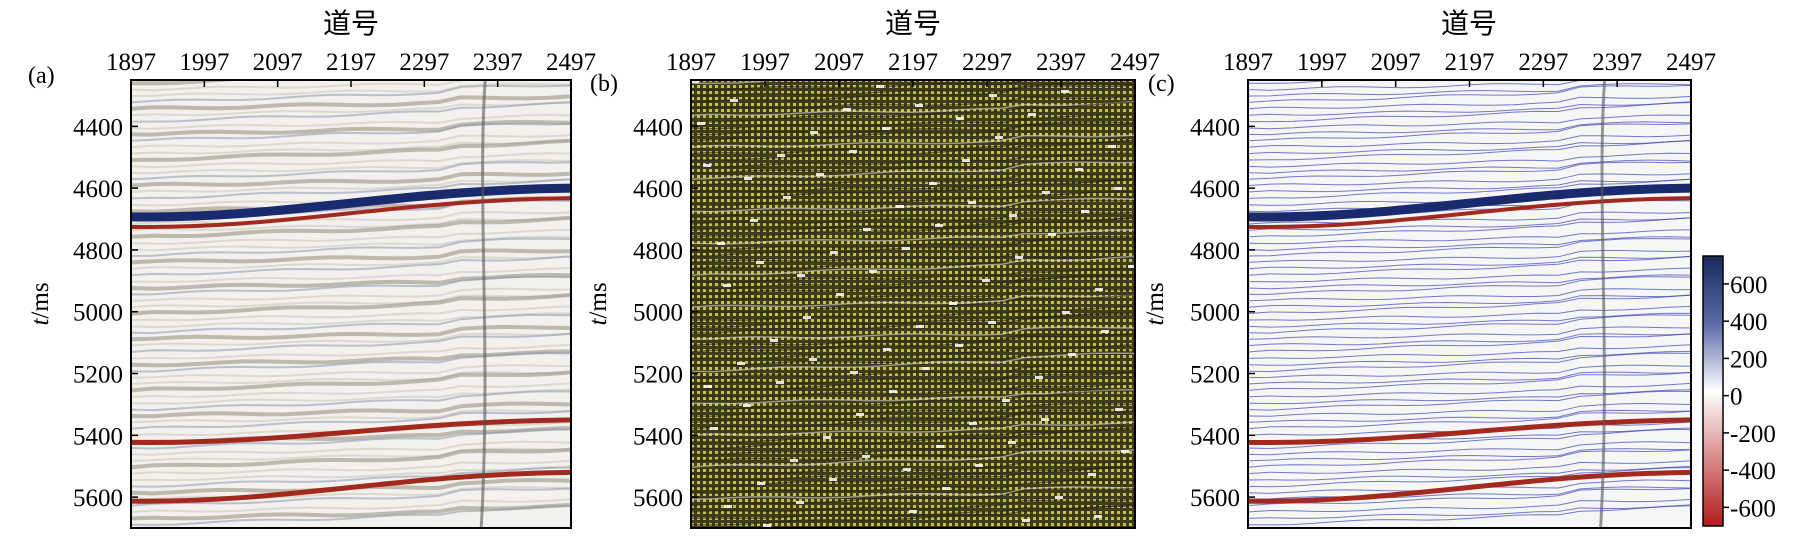  I want to click on x-tick-label: 1897, so click(131, 62).